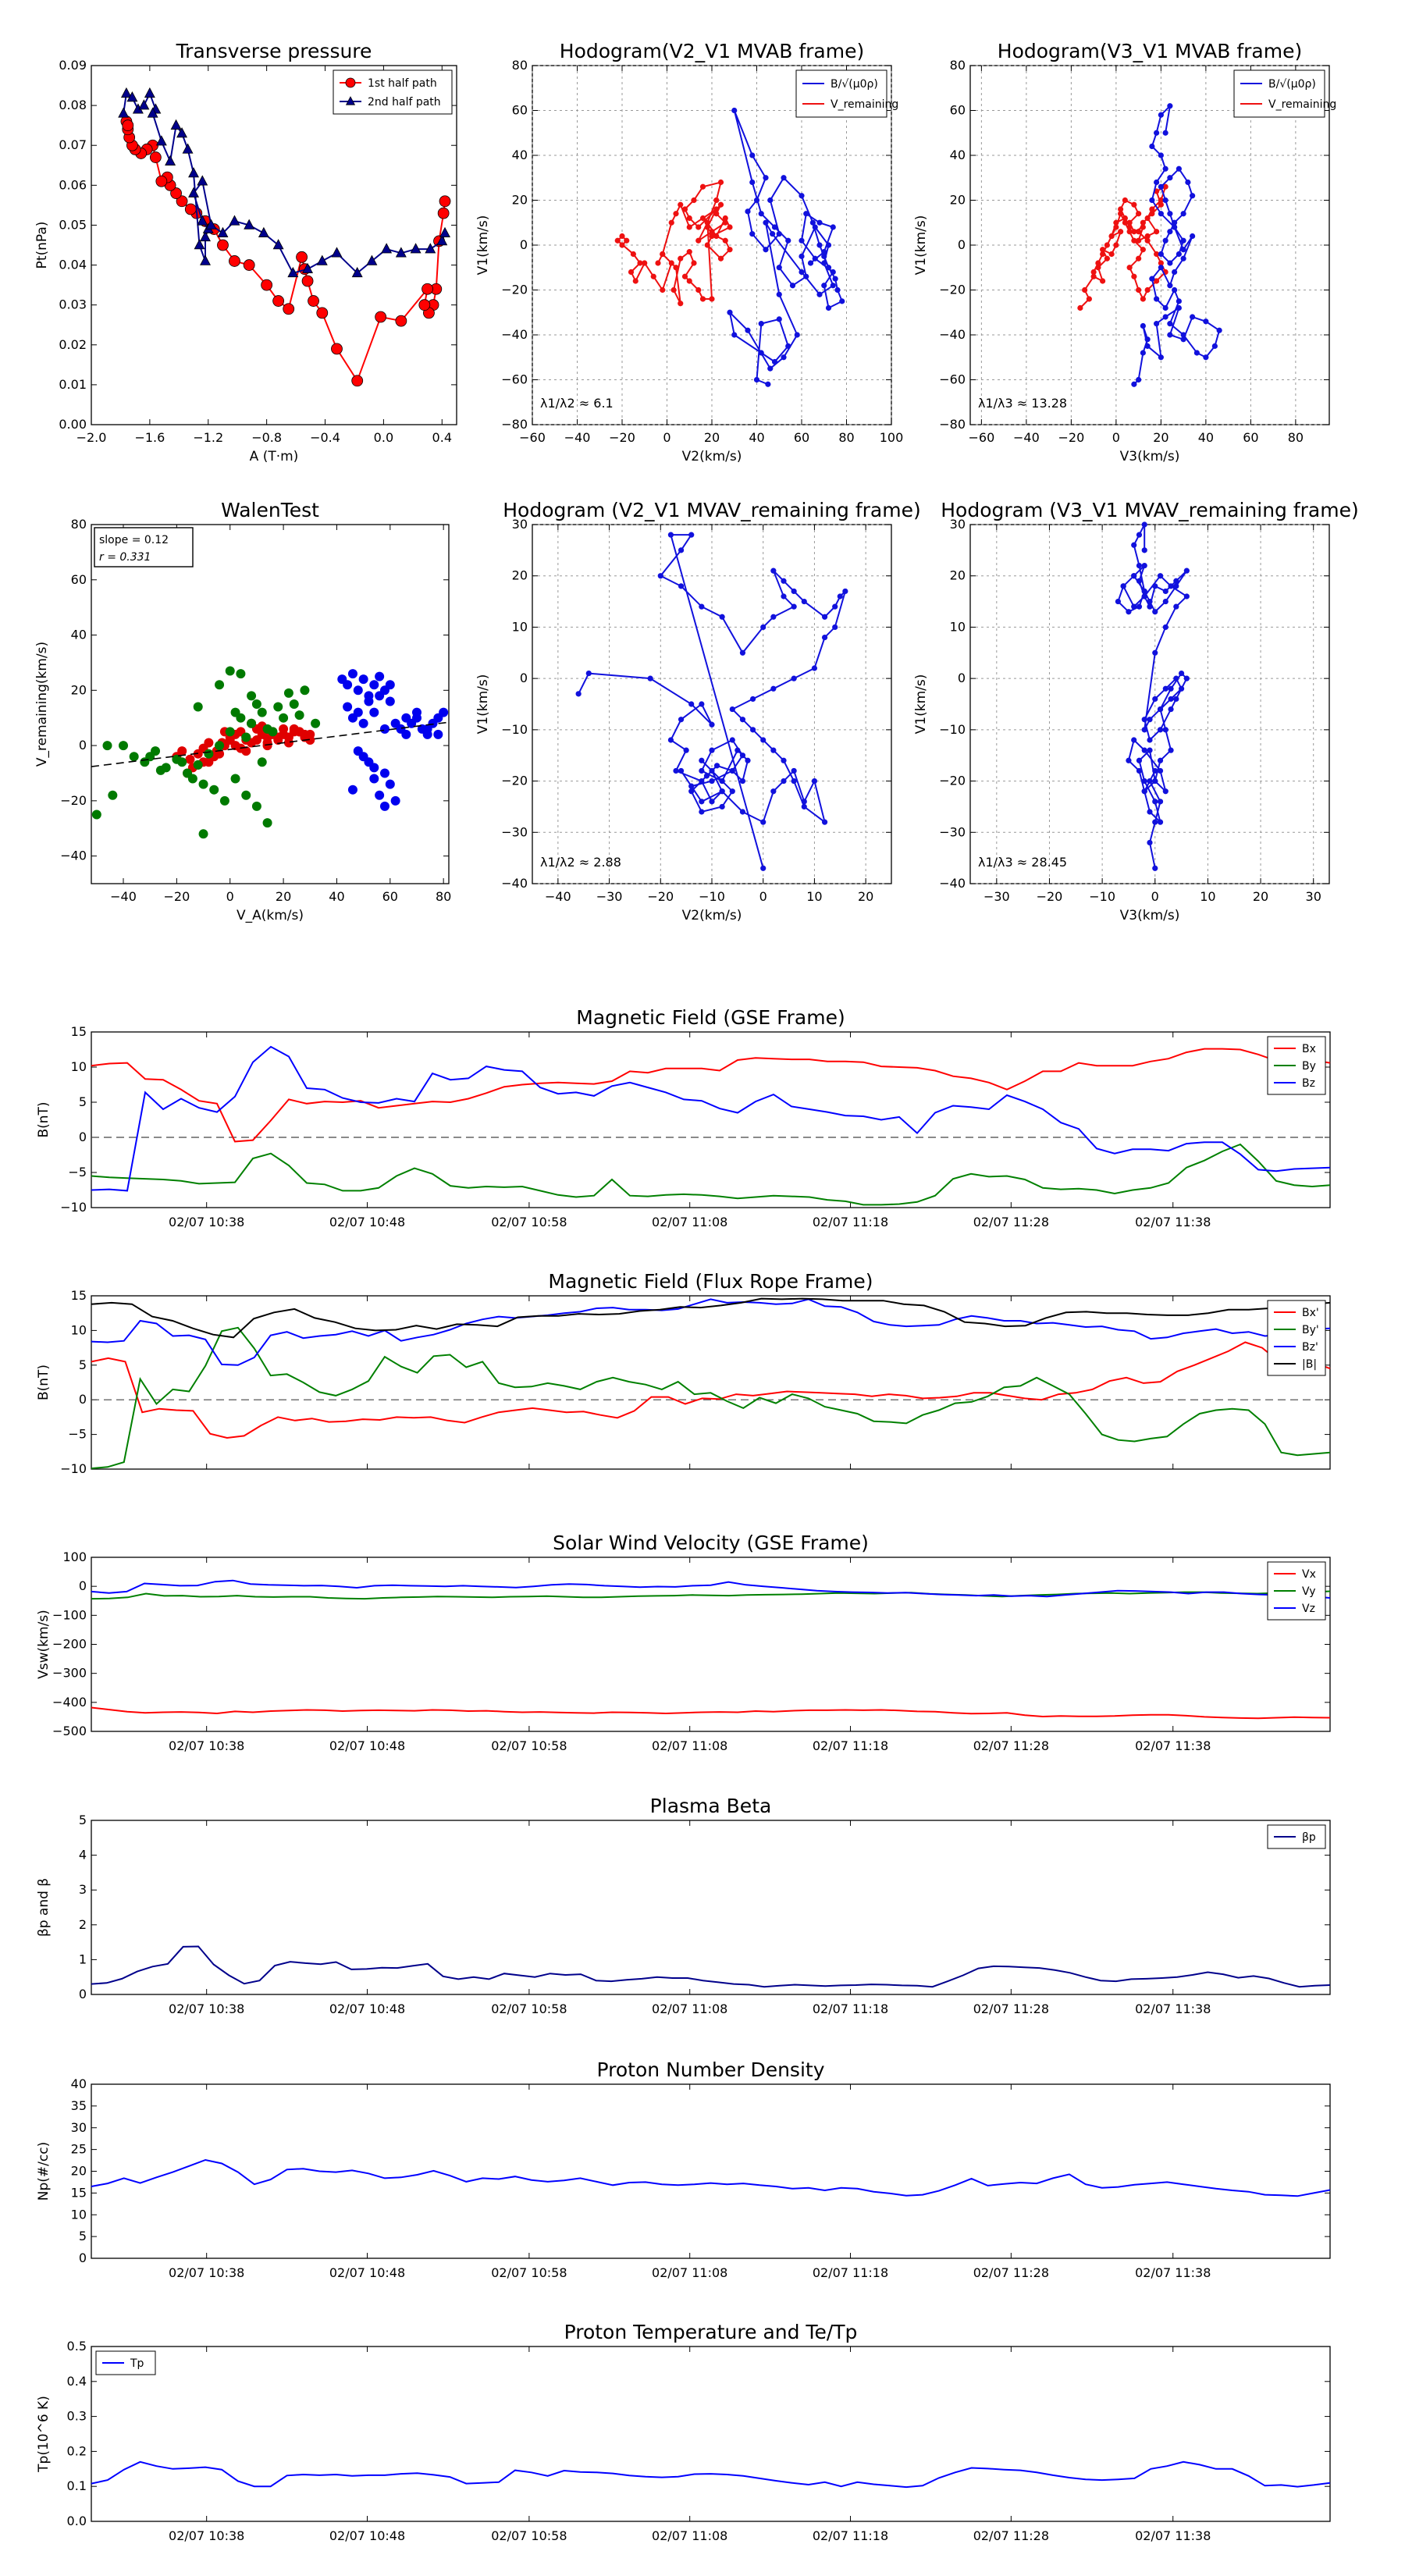  What do you see at coordinates (711, 1907) in the screenshot?
I see `plasma_beta-plot-frame` at bounding box center [711, 1907].